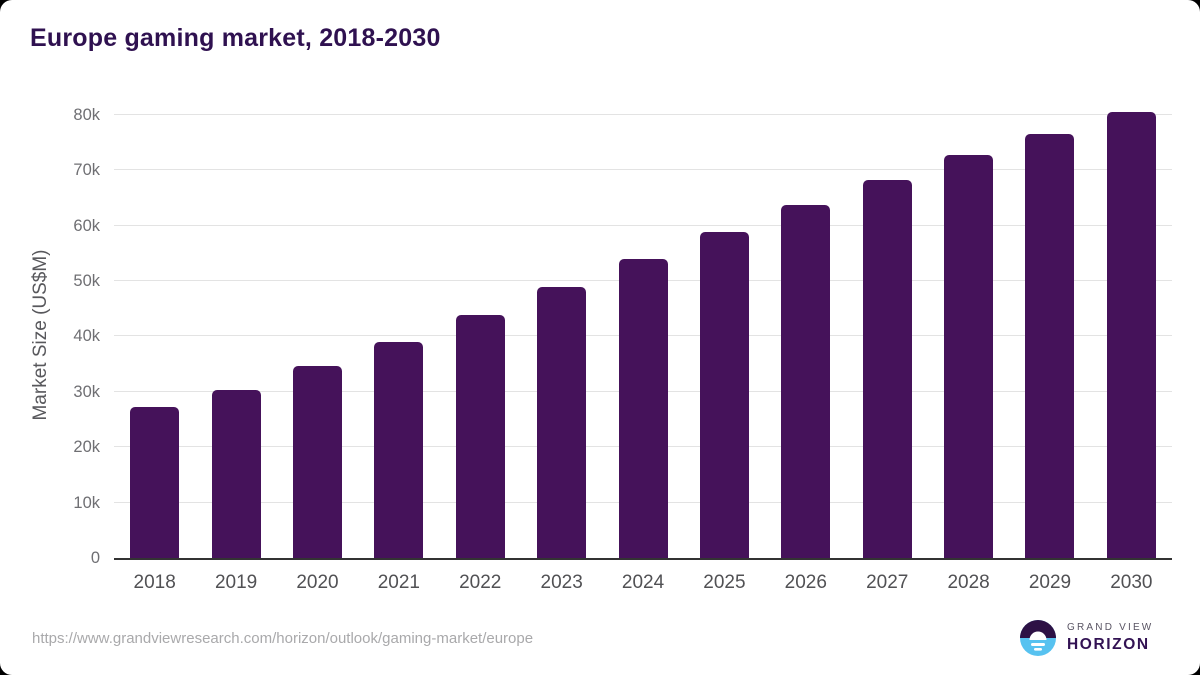 The image size is (1200, 675). I want to click on bar-2025, so click(724, 395).